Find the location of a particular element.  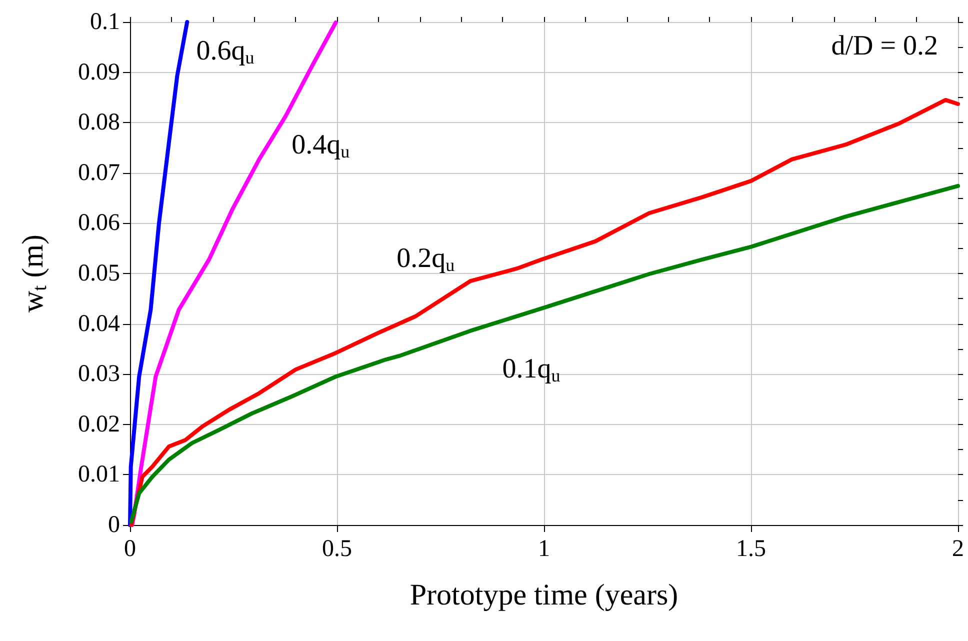

x-tick-label: 1.5 is located at coordinates (751, 549).